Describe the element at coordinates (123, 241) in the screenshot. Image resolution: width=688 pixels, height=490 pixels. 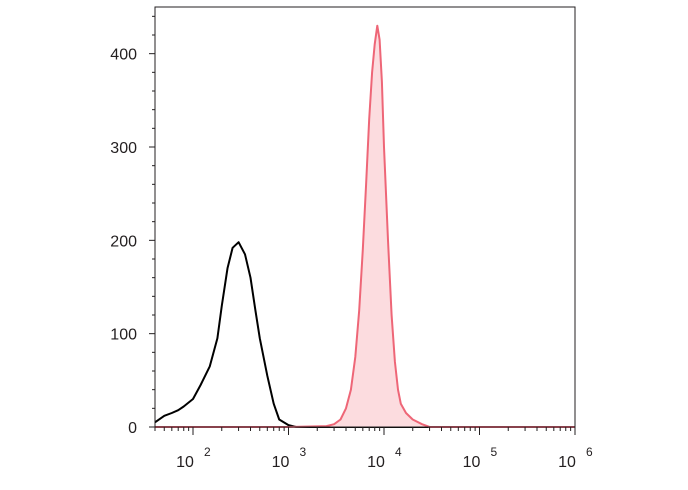
I see `y-tick-label: 200` at that location.